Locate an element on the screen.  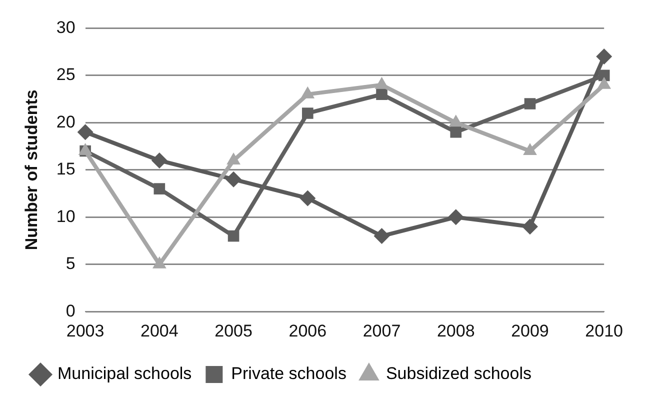
y-tick-label: 20 is located at coordinates (66, 122).